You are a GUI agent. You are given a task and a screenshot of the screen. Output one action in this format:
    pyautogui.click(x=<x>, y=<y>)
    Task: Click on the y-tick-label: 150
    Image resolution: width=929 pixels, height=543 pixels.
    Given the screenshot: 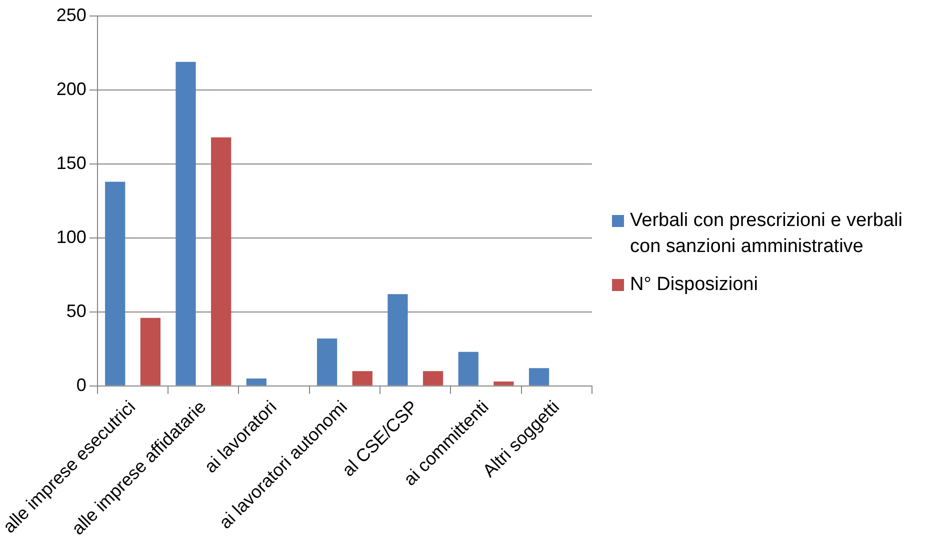 What is the action you would take?
    pyautogui.click(x=71, y=162)
    